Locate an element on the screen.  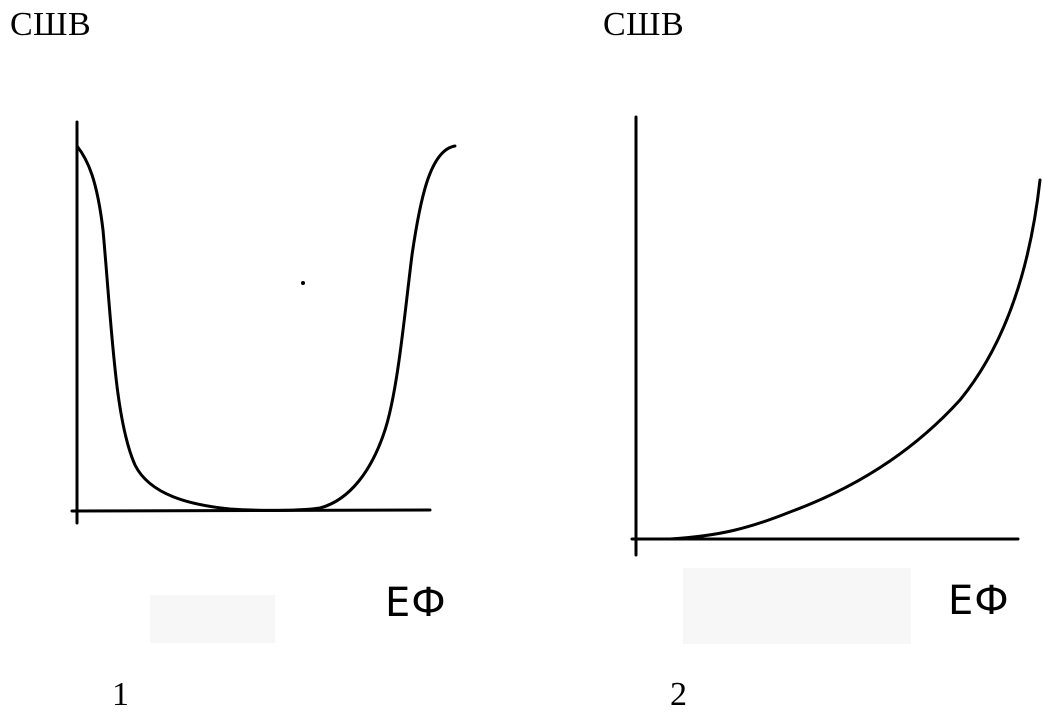
panel2-smudge is located at coordinates (797, 606).